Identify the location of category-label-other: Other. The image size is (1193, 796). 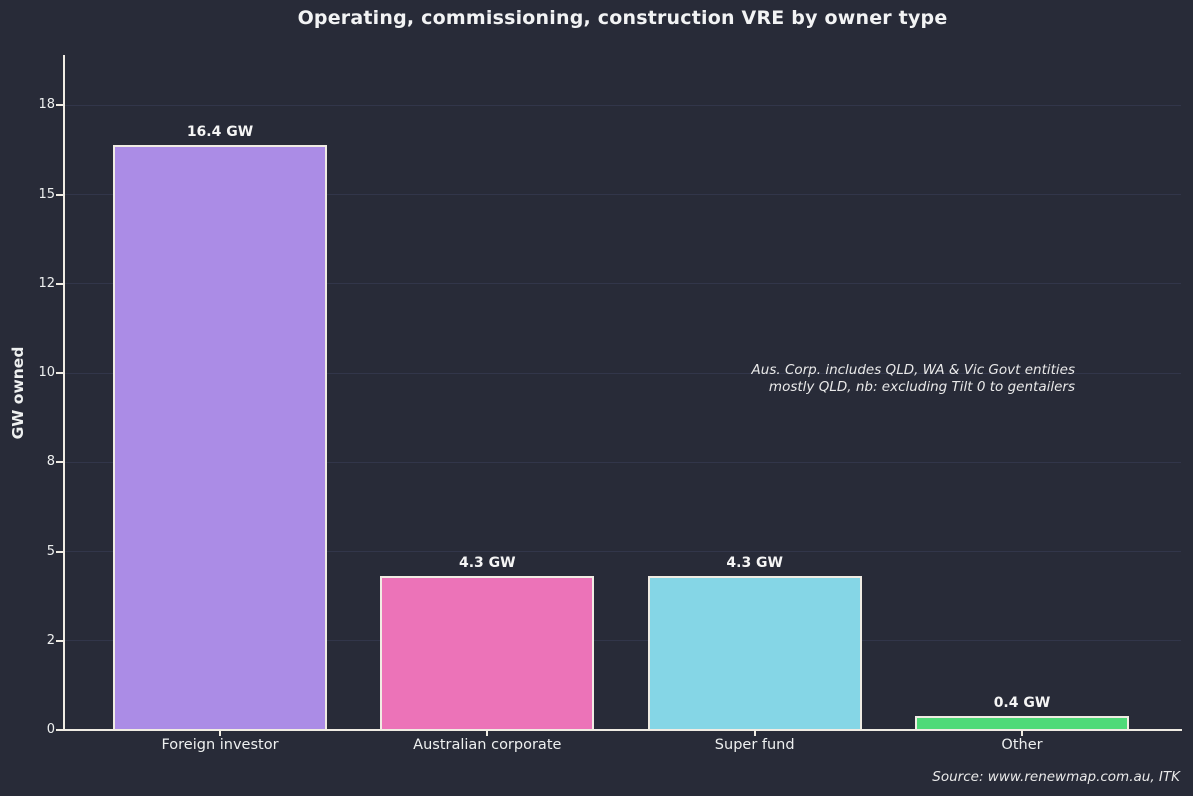
(1022, 745).